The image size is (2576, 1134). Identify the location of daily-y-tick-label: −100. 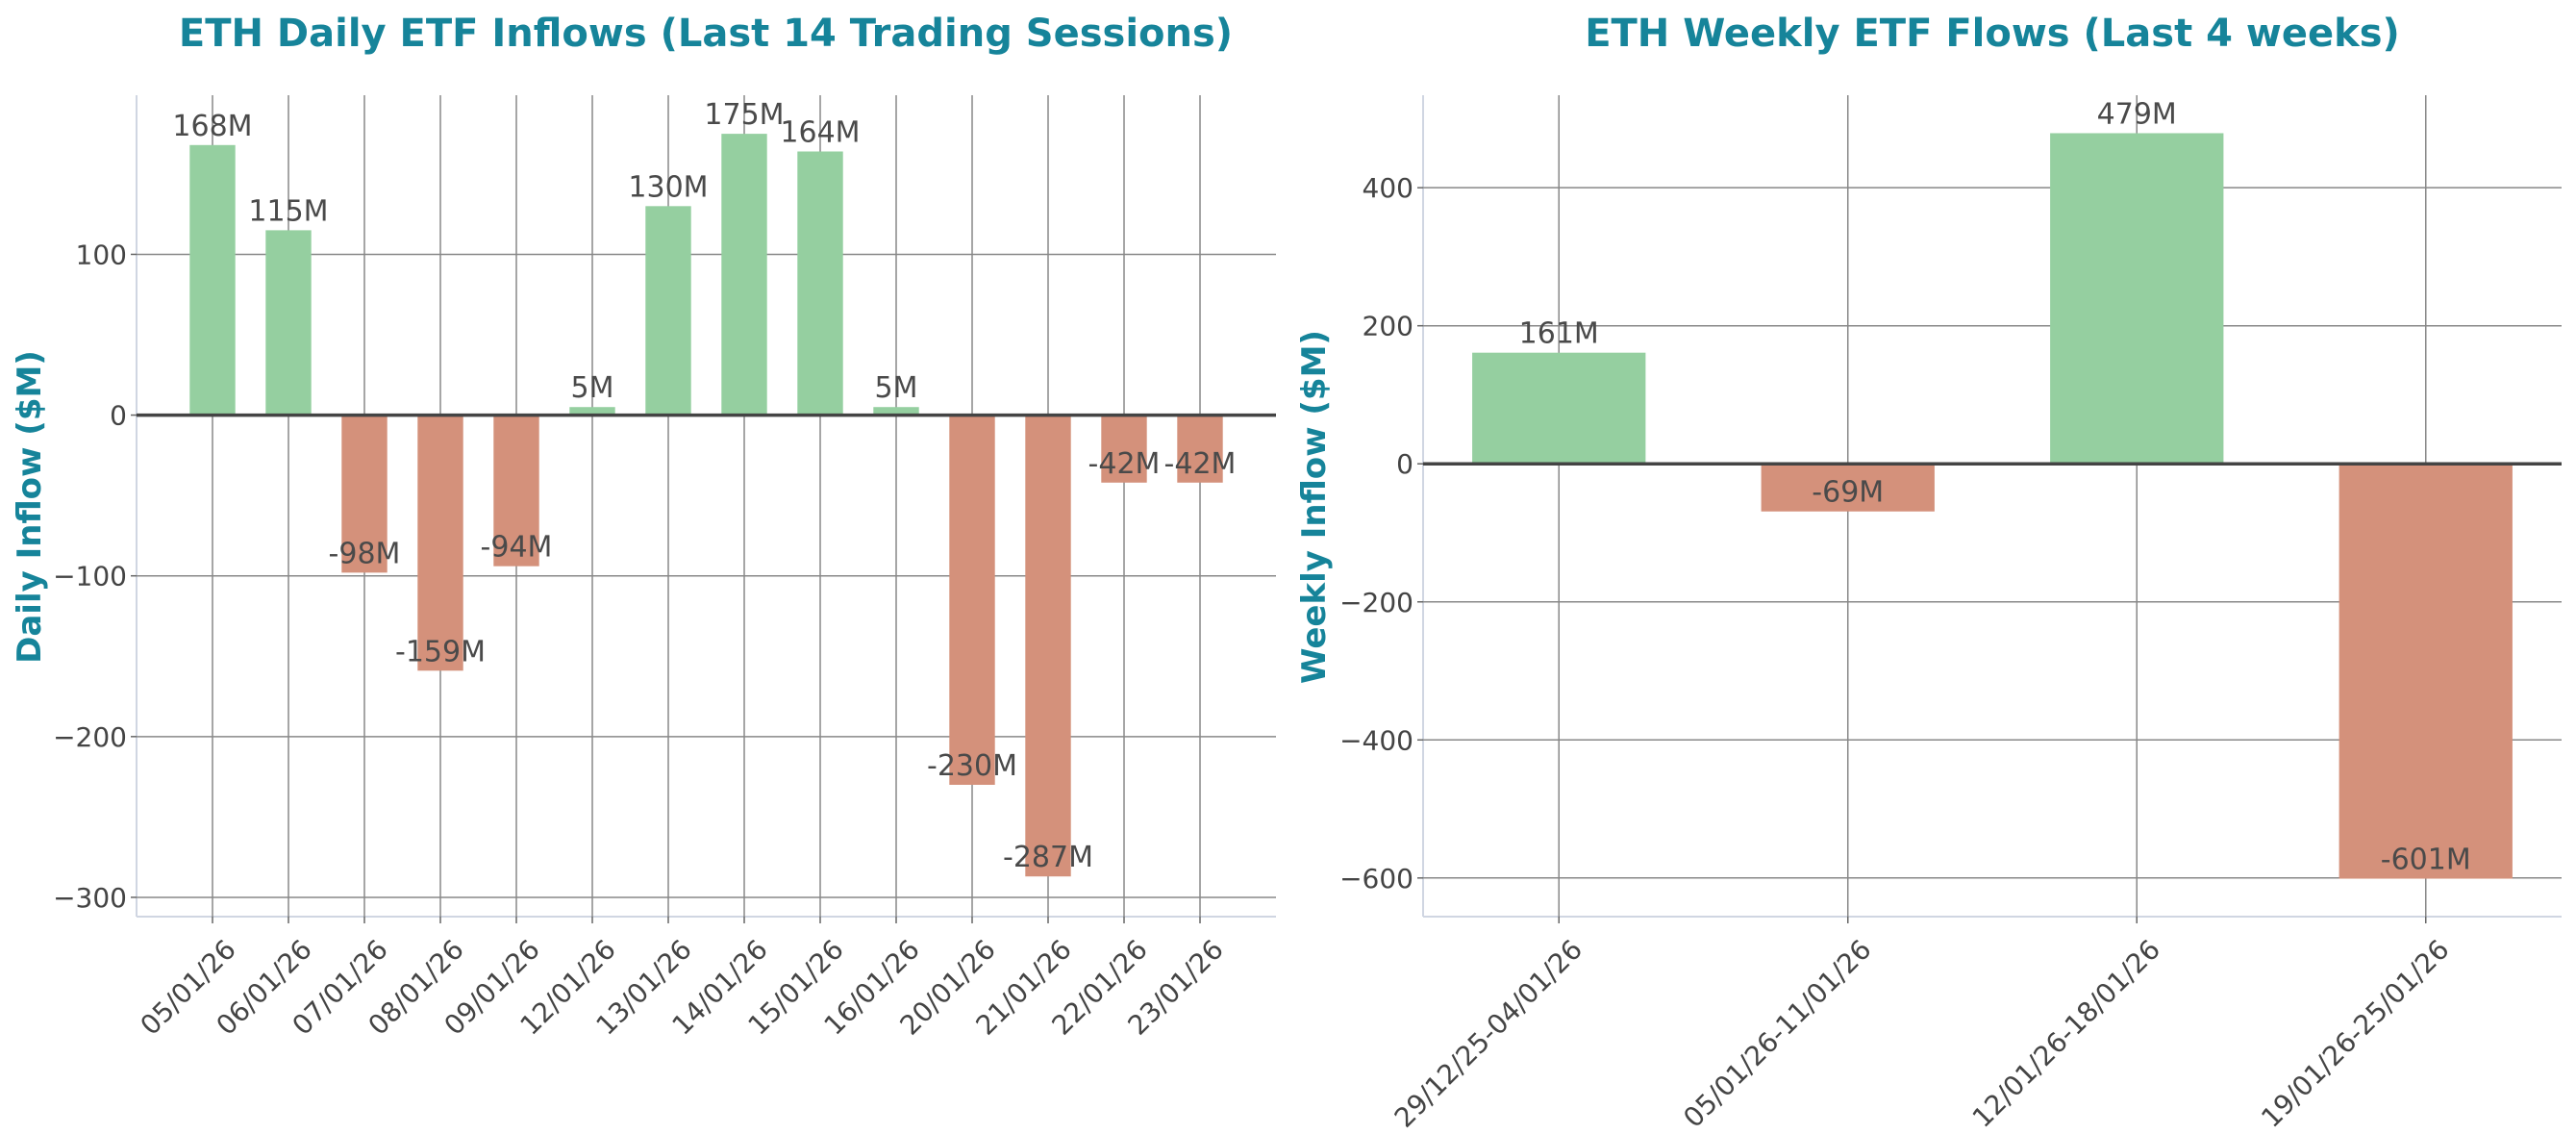
(90, 577).